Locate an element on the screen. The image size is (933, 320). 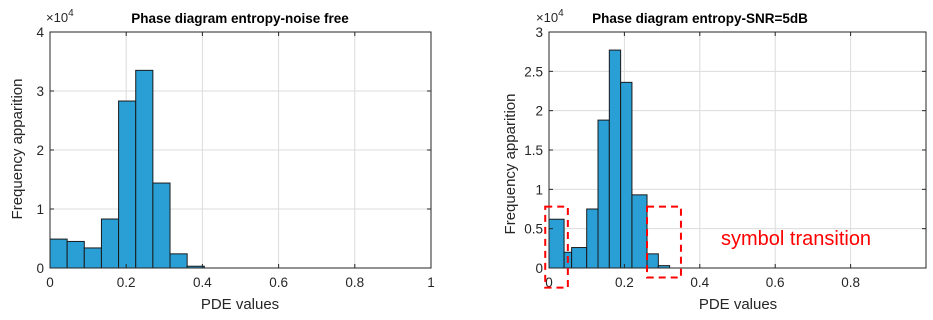
symbol-transition-annotation: symbol transition is located at coordinates (796, 239).